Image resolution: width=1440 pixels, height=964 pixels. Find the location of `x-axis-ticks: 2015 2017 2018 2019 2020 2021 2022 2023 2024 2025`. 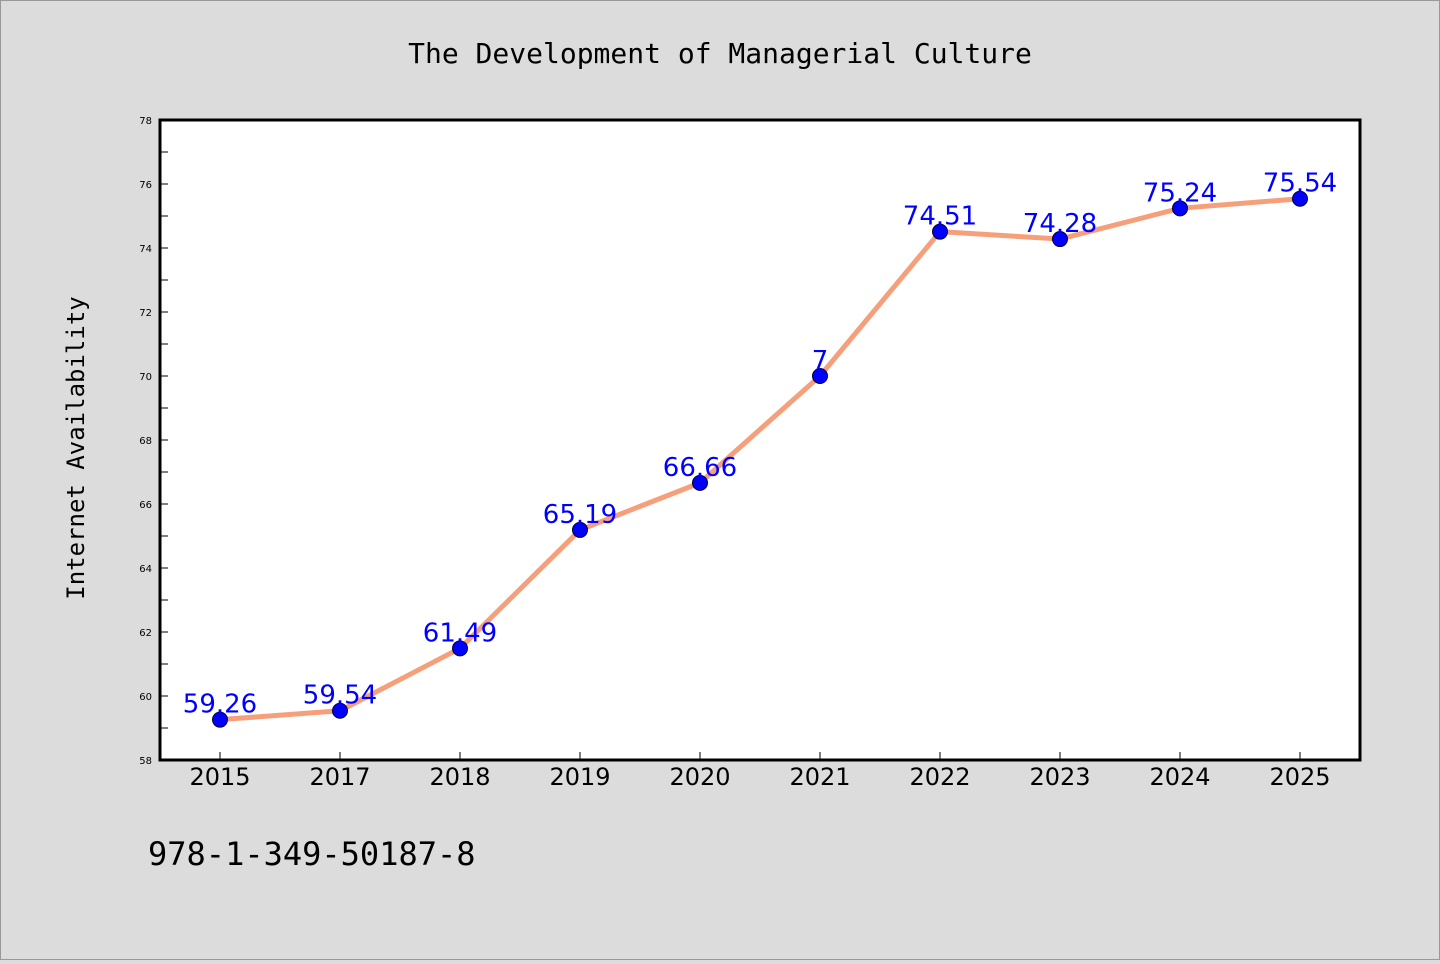

x-axis-ticks: 2015 2017 2018 2019 2020 2021 2022 2023 2024 2025 is located at coordinates (760, 771).